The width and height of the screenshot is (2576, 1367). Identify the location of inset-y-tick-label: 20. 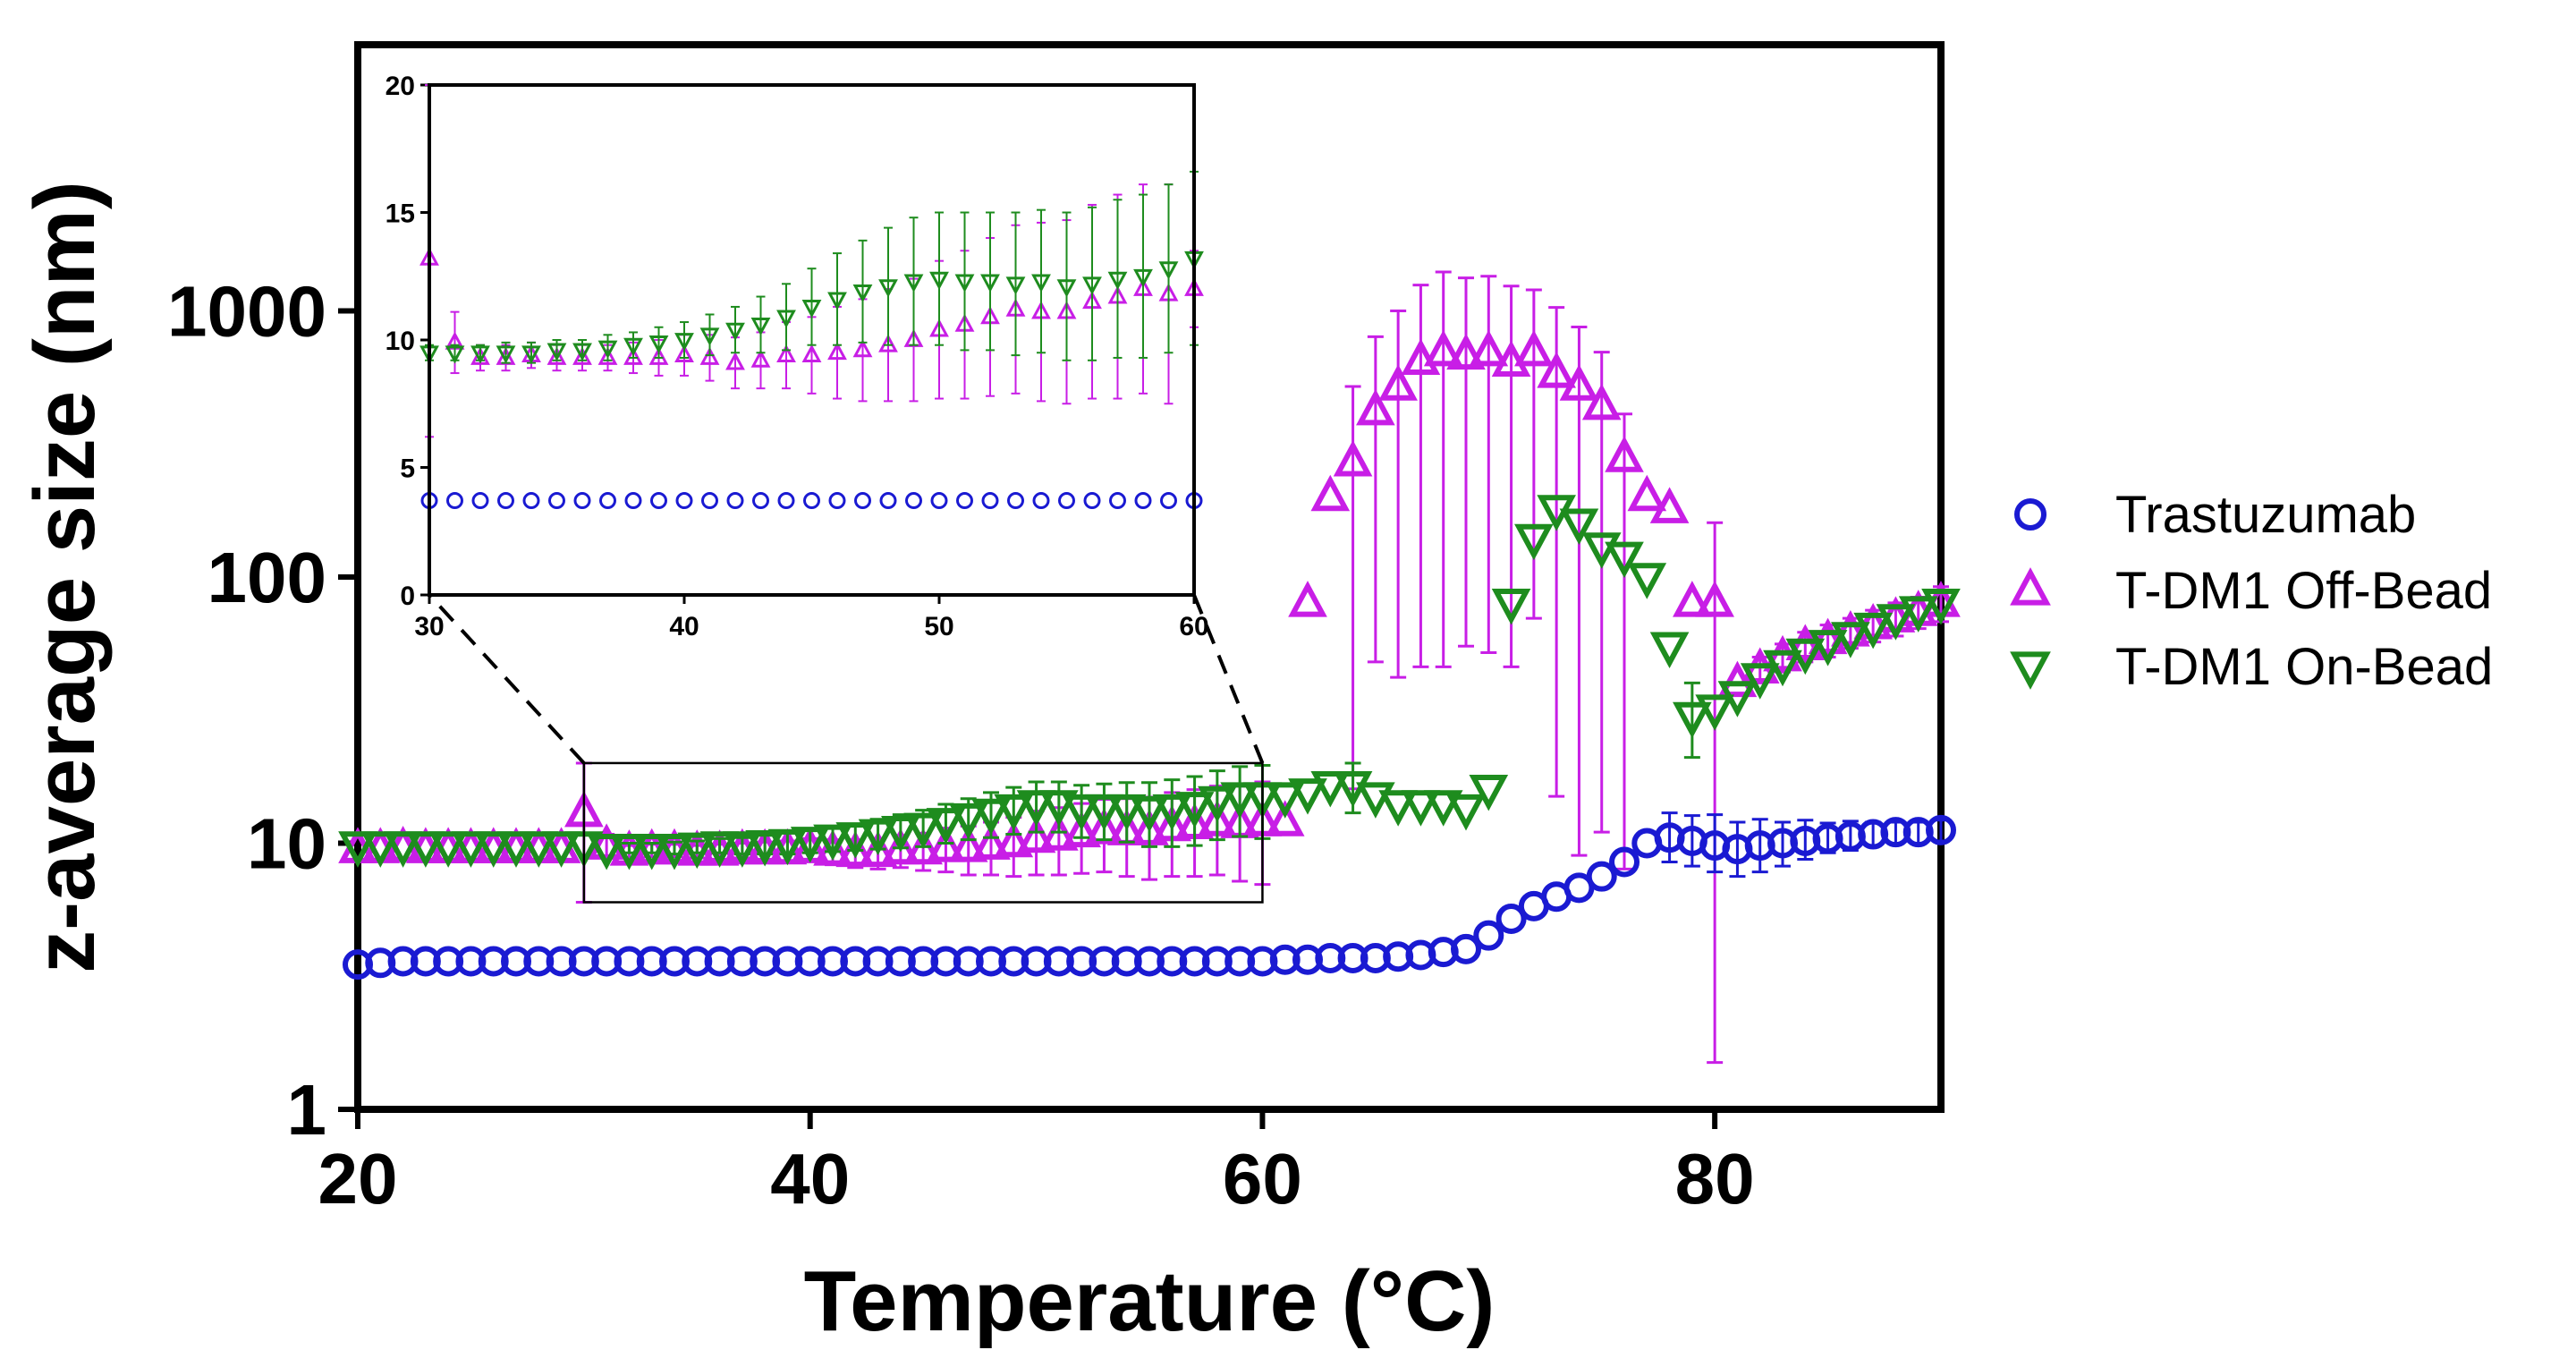
(400, 86).